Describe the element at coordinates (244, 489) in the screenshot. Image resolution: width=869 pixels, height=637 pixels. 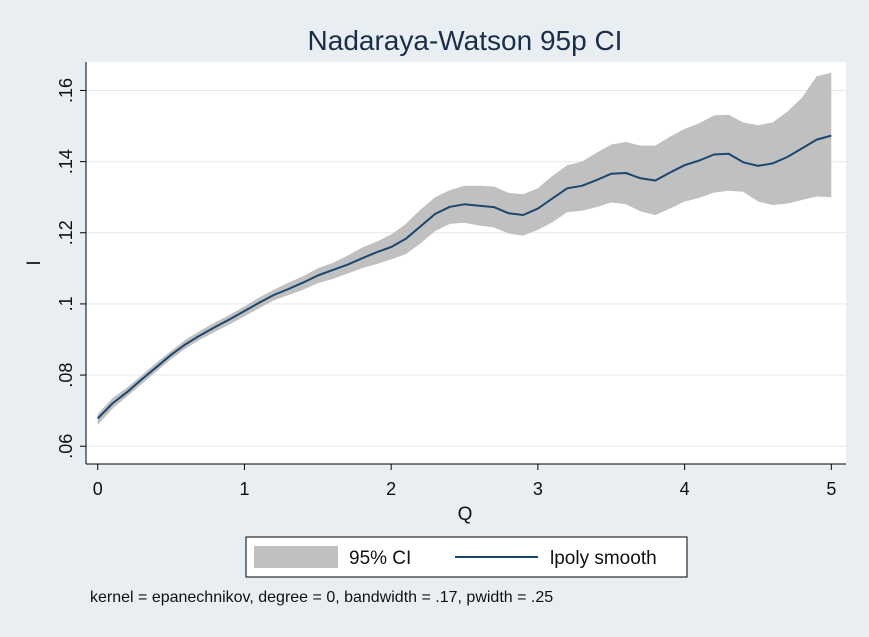
I see `x-tick-label: 1` at that location.